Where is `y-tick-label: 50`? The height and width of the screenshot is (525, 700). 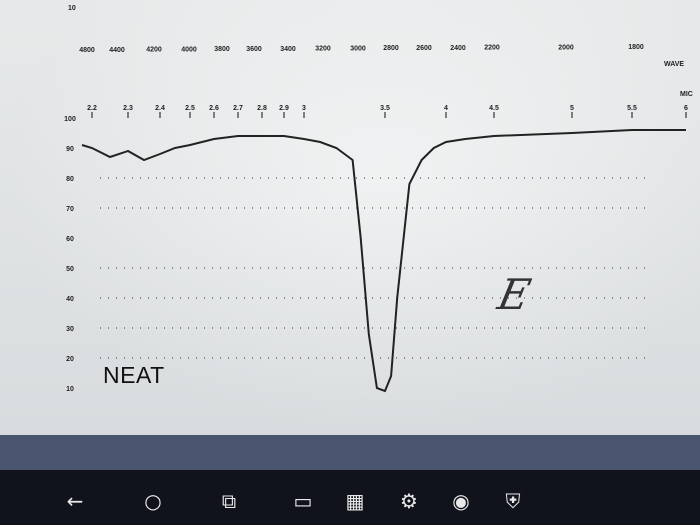 y-tick-label: 50 is located at coordinates (70, 269).